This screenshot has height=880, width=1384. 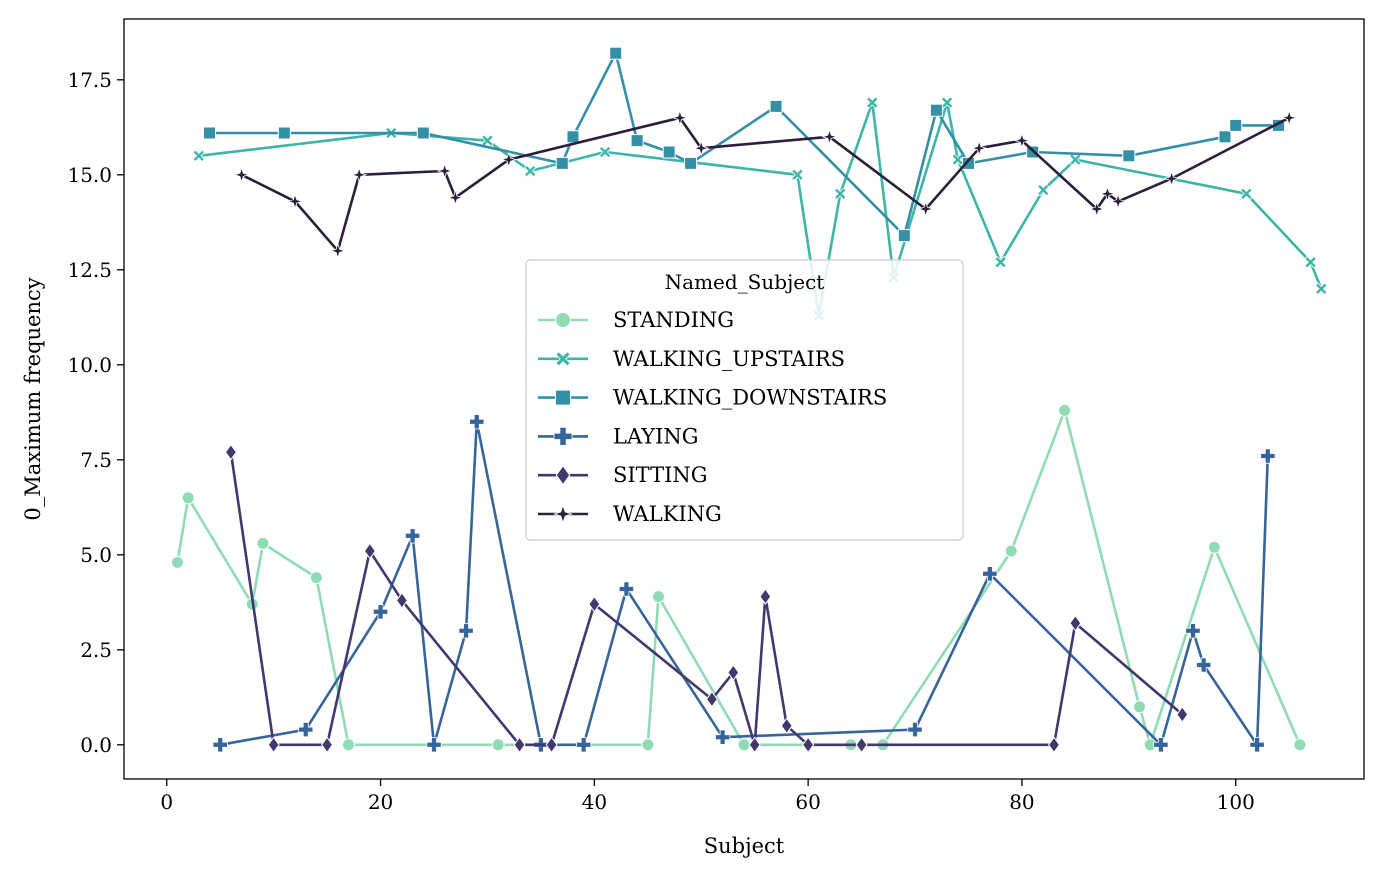 What do you see at coordinates (656, 436) in the screenshot?
I see `legend-label: LAYING` at bounding box center [656, 436].